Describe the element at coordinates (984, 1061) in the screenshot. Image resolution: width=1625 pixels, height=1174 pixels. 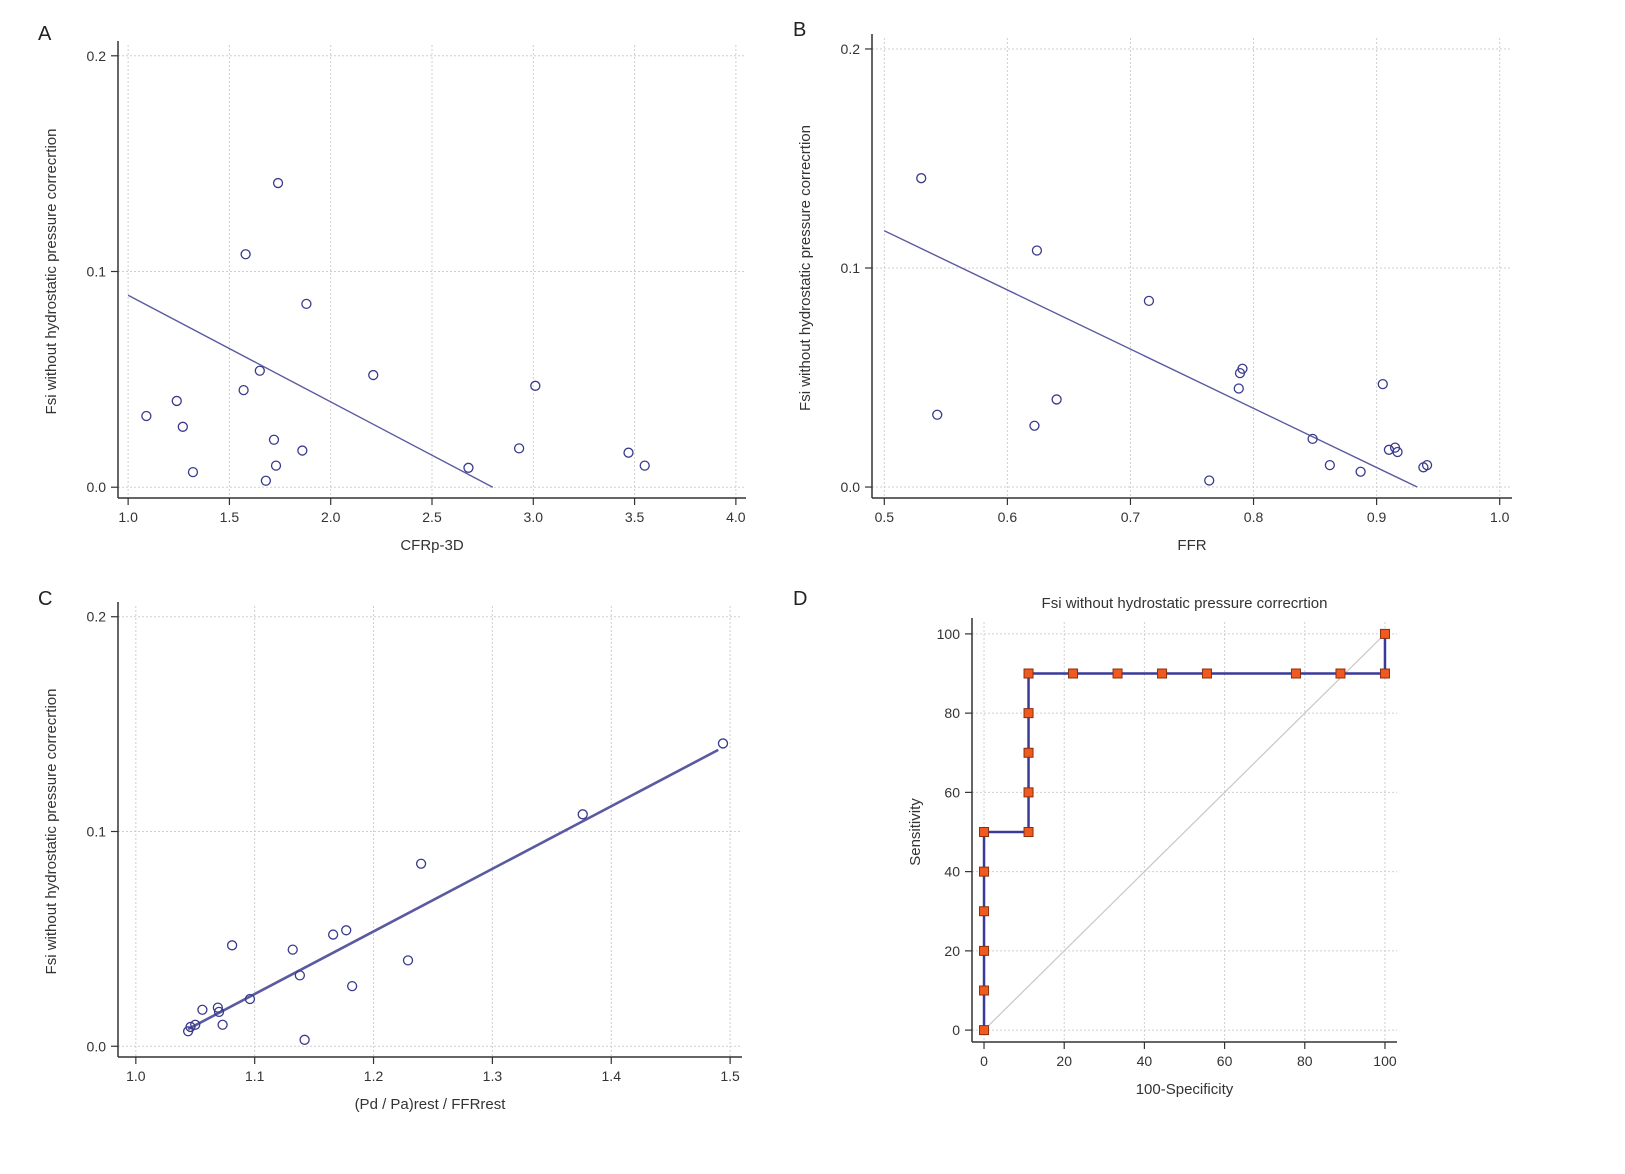
I see `x-tick-label: 0` at that location.